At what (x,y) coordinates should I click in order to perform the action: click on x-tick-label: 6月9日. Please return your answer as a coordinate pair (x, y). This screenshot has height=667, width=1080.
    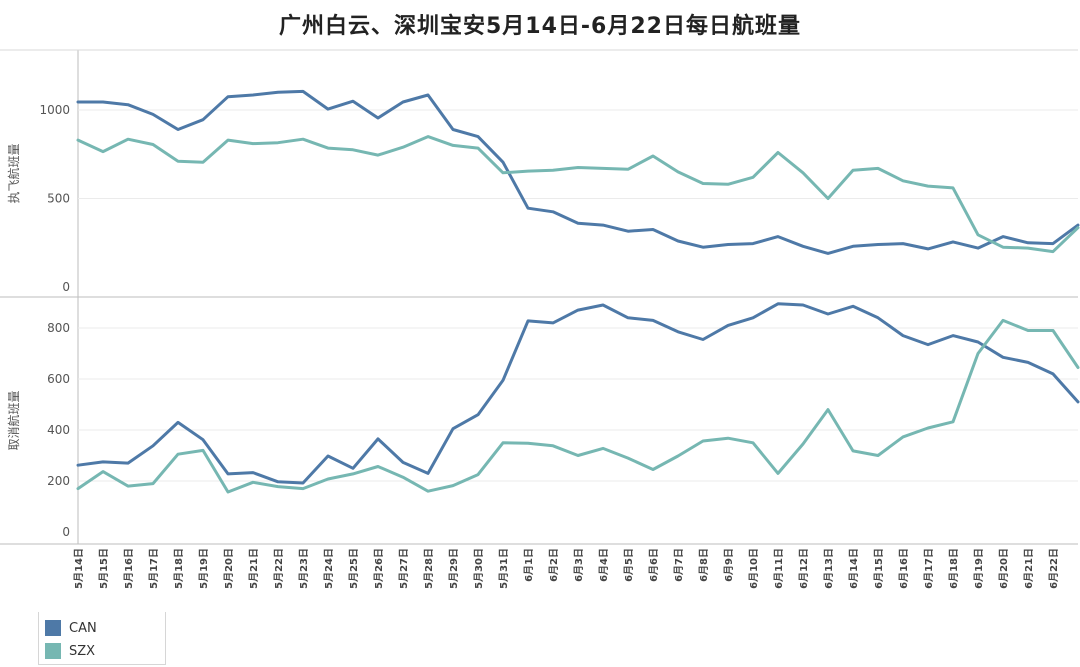
    Looking at the image, I should click on (729, 565).